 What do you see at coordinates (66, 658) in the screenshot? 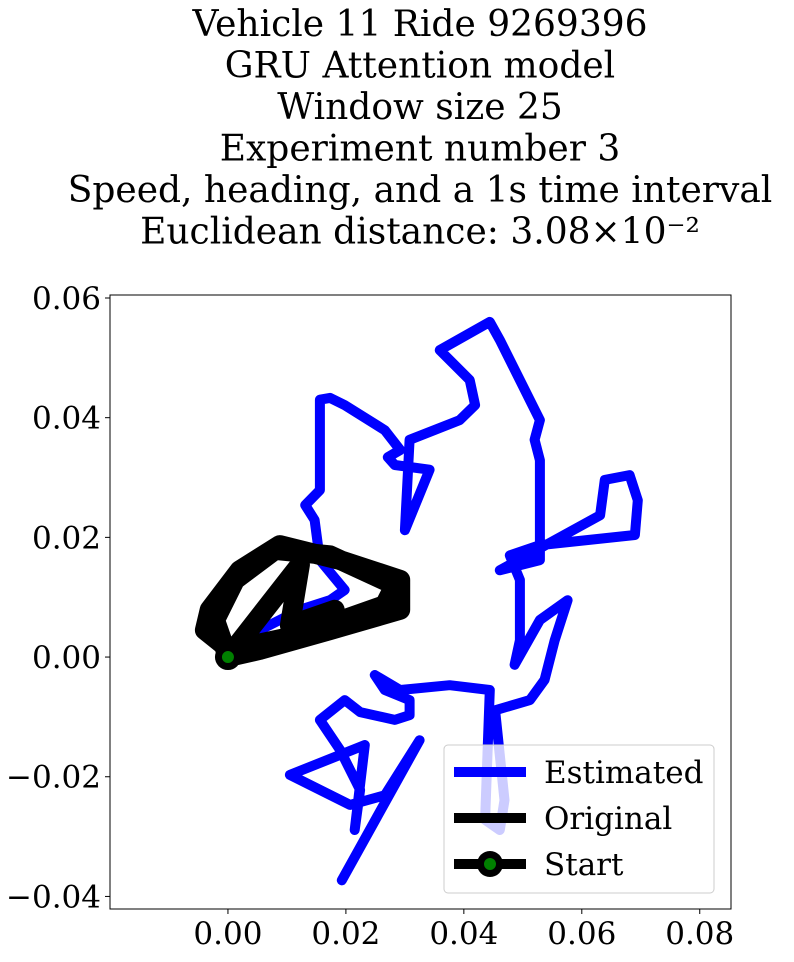
I see `y-tick-label: 0.00` at bounding box center [66, 658].